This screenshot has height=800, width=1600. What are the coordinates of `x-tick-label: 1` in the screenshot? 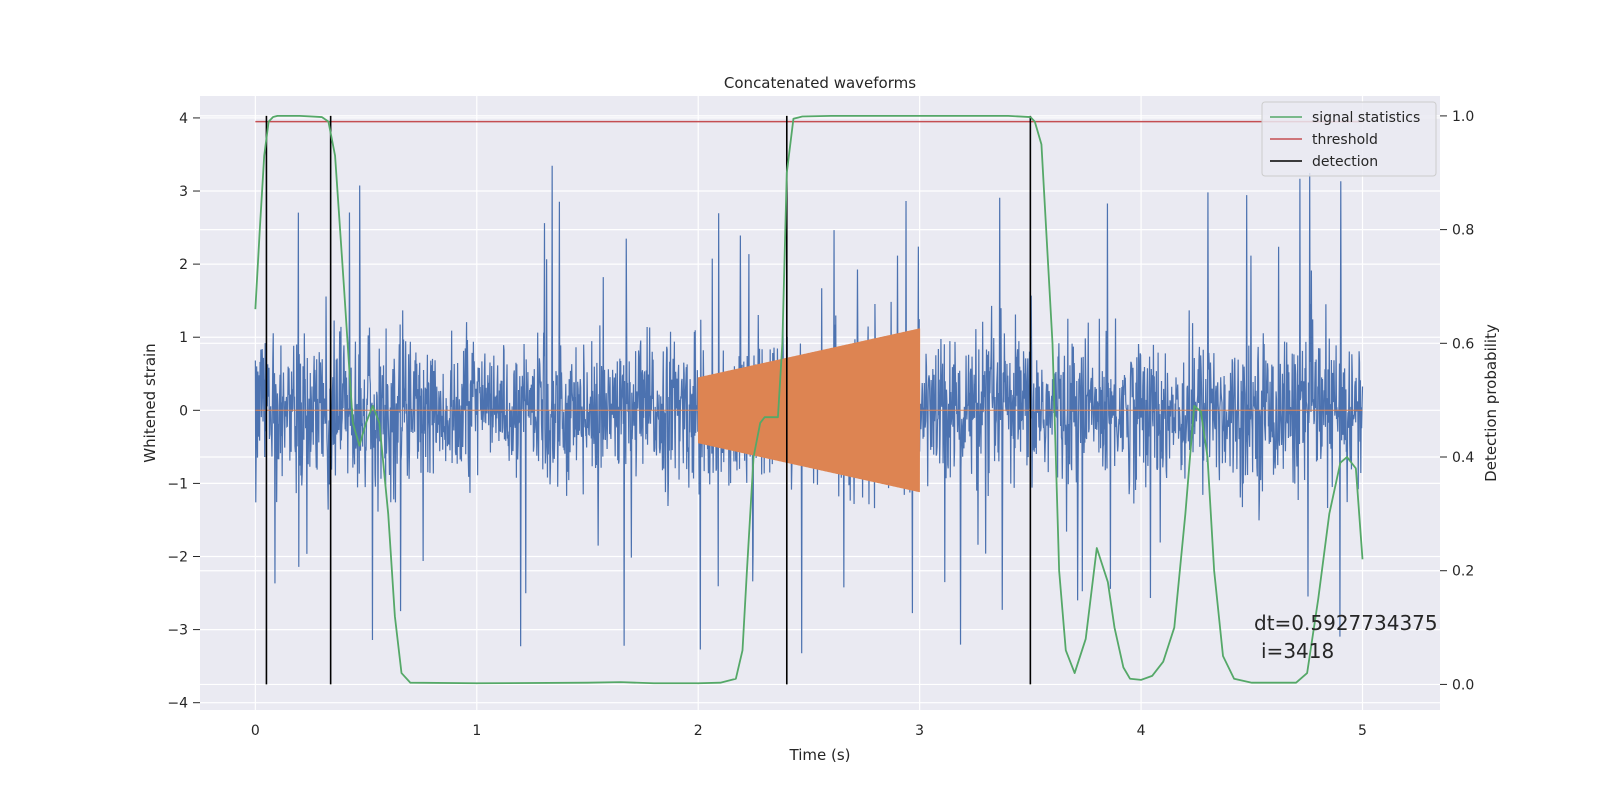 It's located at (476, 731).